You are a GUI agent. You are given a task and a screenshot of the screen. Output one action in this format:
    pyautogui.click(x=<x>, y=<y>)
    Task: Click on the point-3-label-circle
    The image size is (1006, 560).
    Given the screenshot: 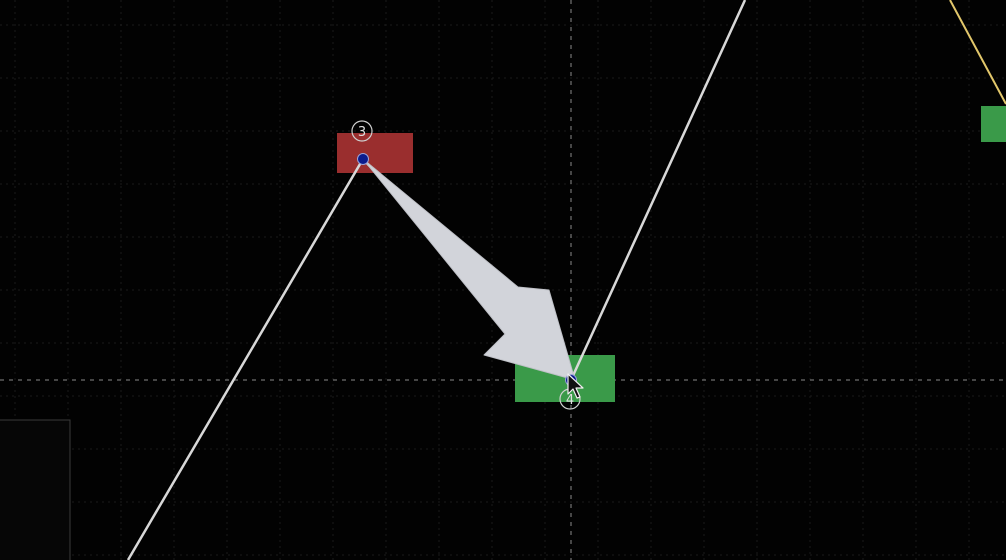 What is the action you would take?
    pyautogui.click(x=362, y=131)
    